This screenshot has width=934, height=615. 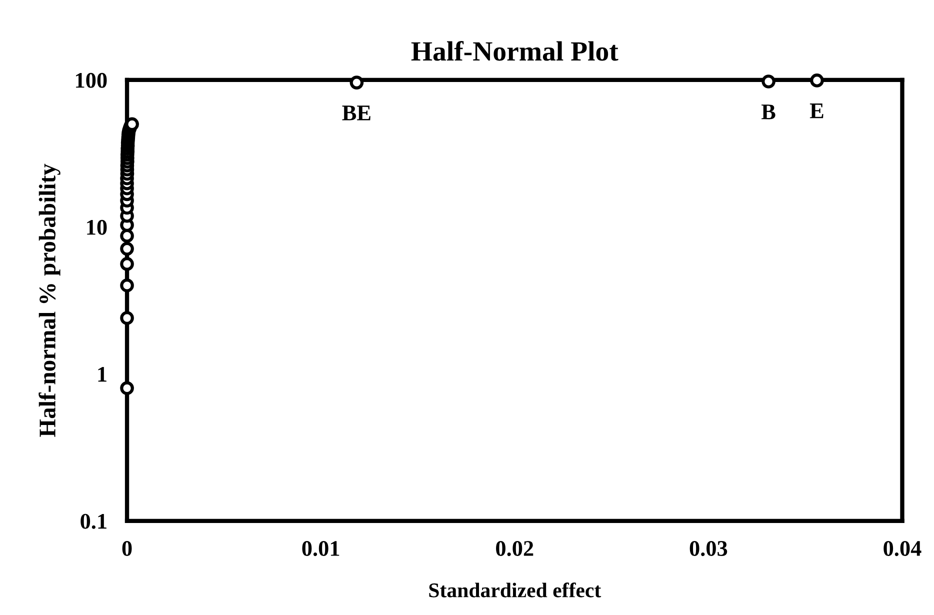 I want to click on x-axis-title: Standardized effect, so click(x=515, y=590).